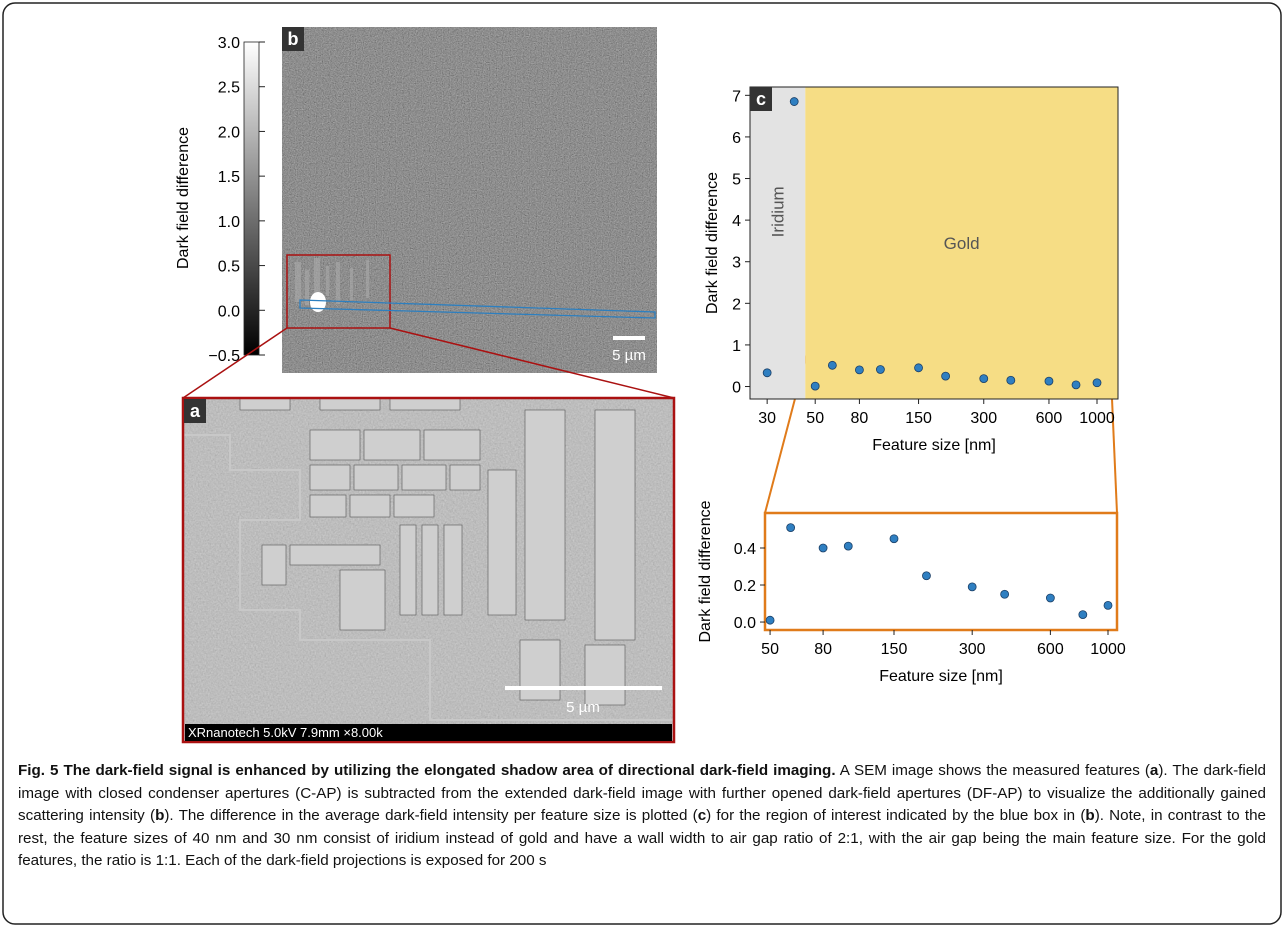  I want to click on region-label: Gold, so click(962, 243).